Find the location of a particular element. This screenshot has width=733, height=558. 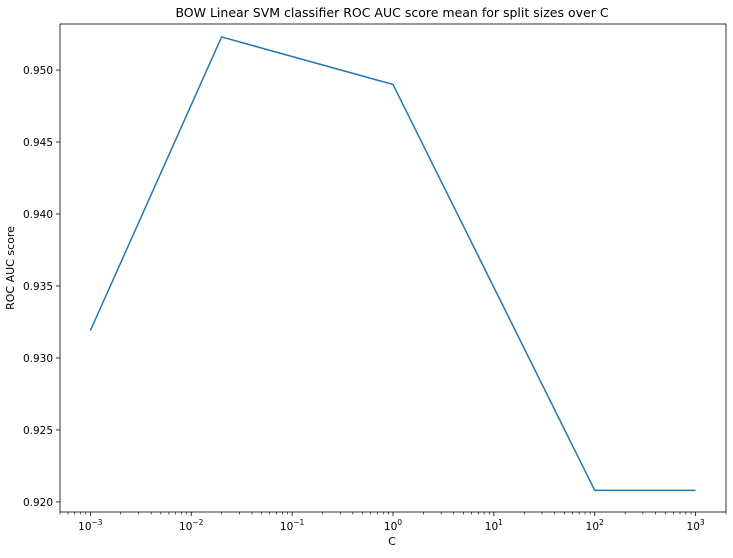

x-tick-label: 10³ is located at coordinates (696, 525).